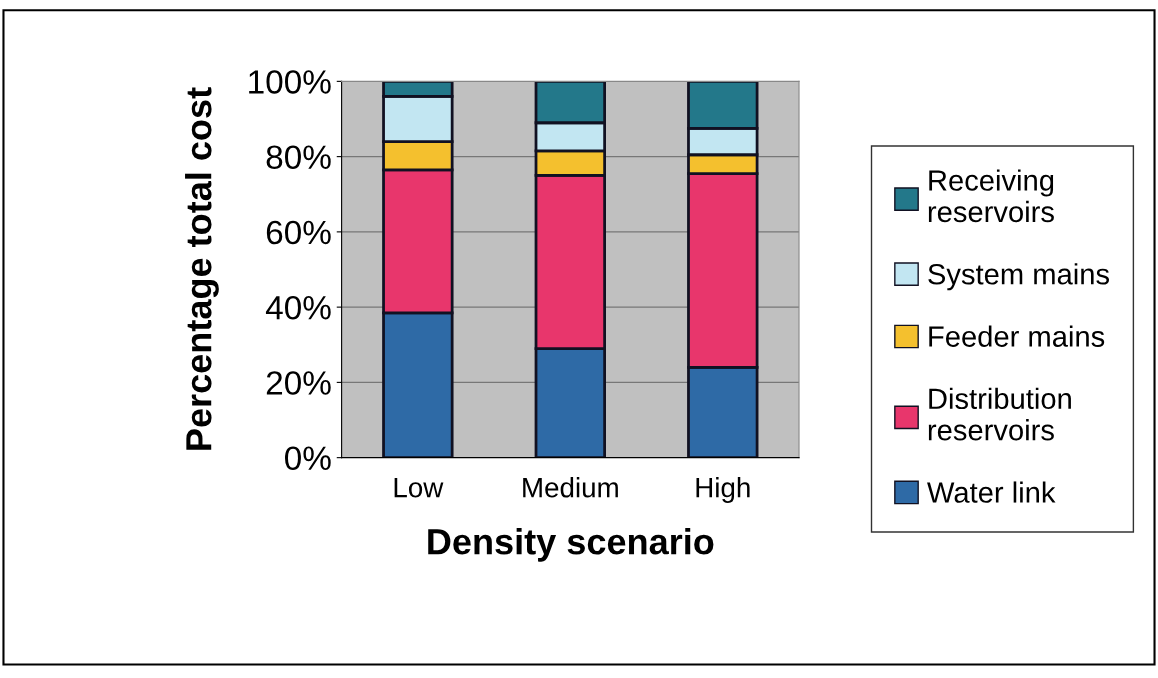 This screenshot has height=678, width=1158. Describe the element at coordinates (1019, 277) in the screenshot. I see `legend-label: System mains` at that location.